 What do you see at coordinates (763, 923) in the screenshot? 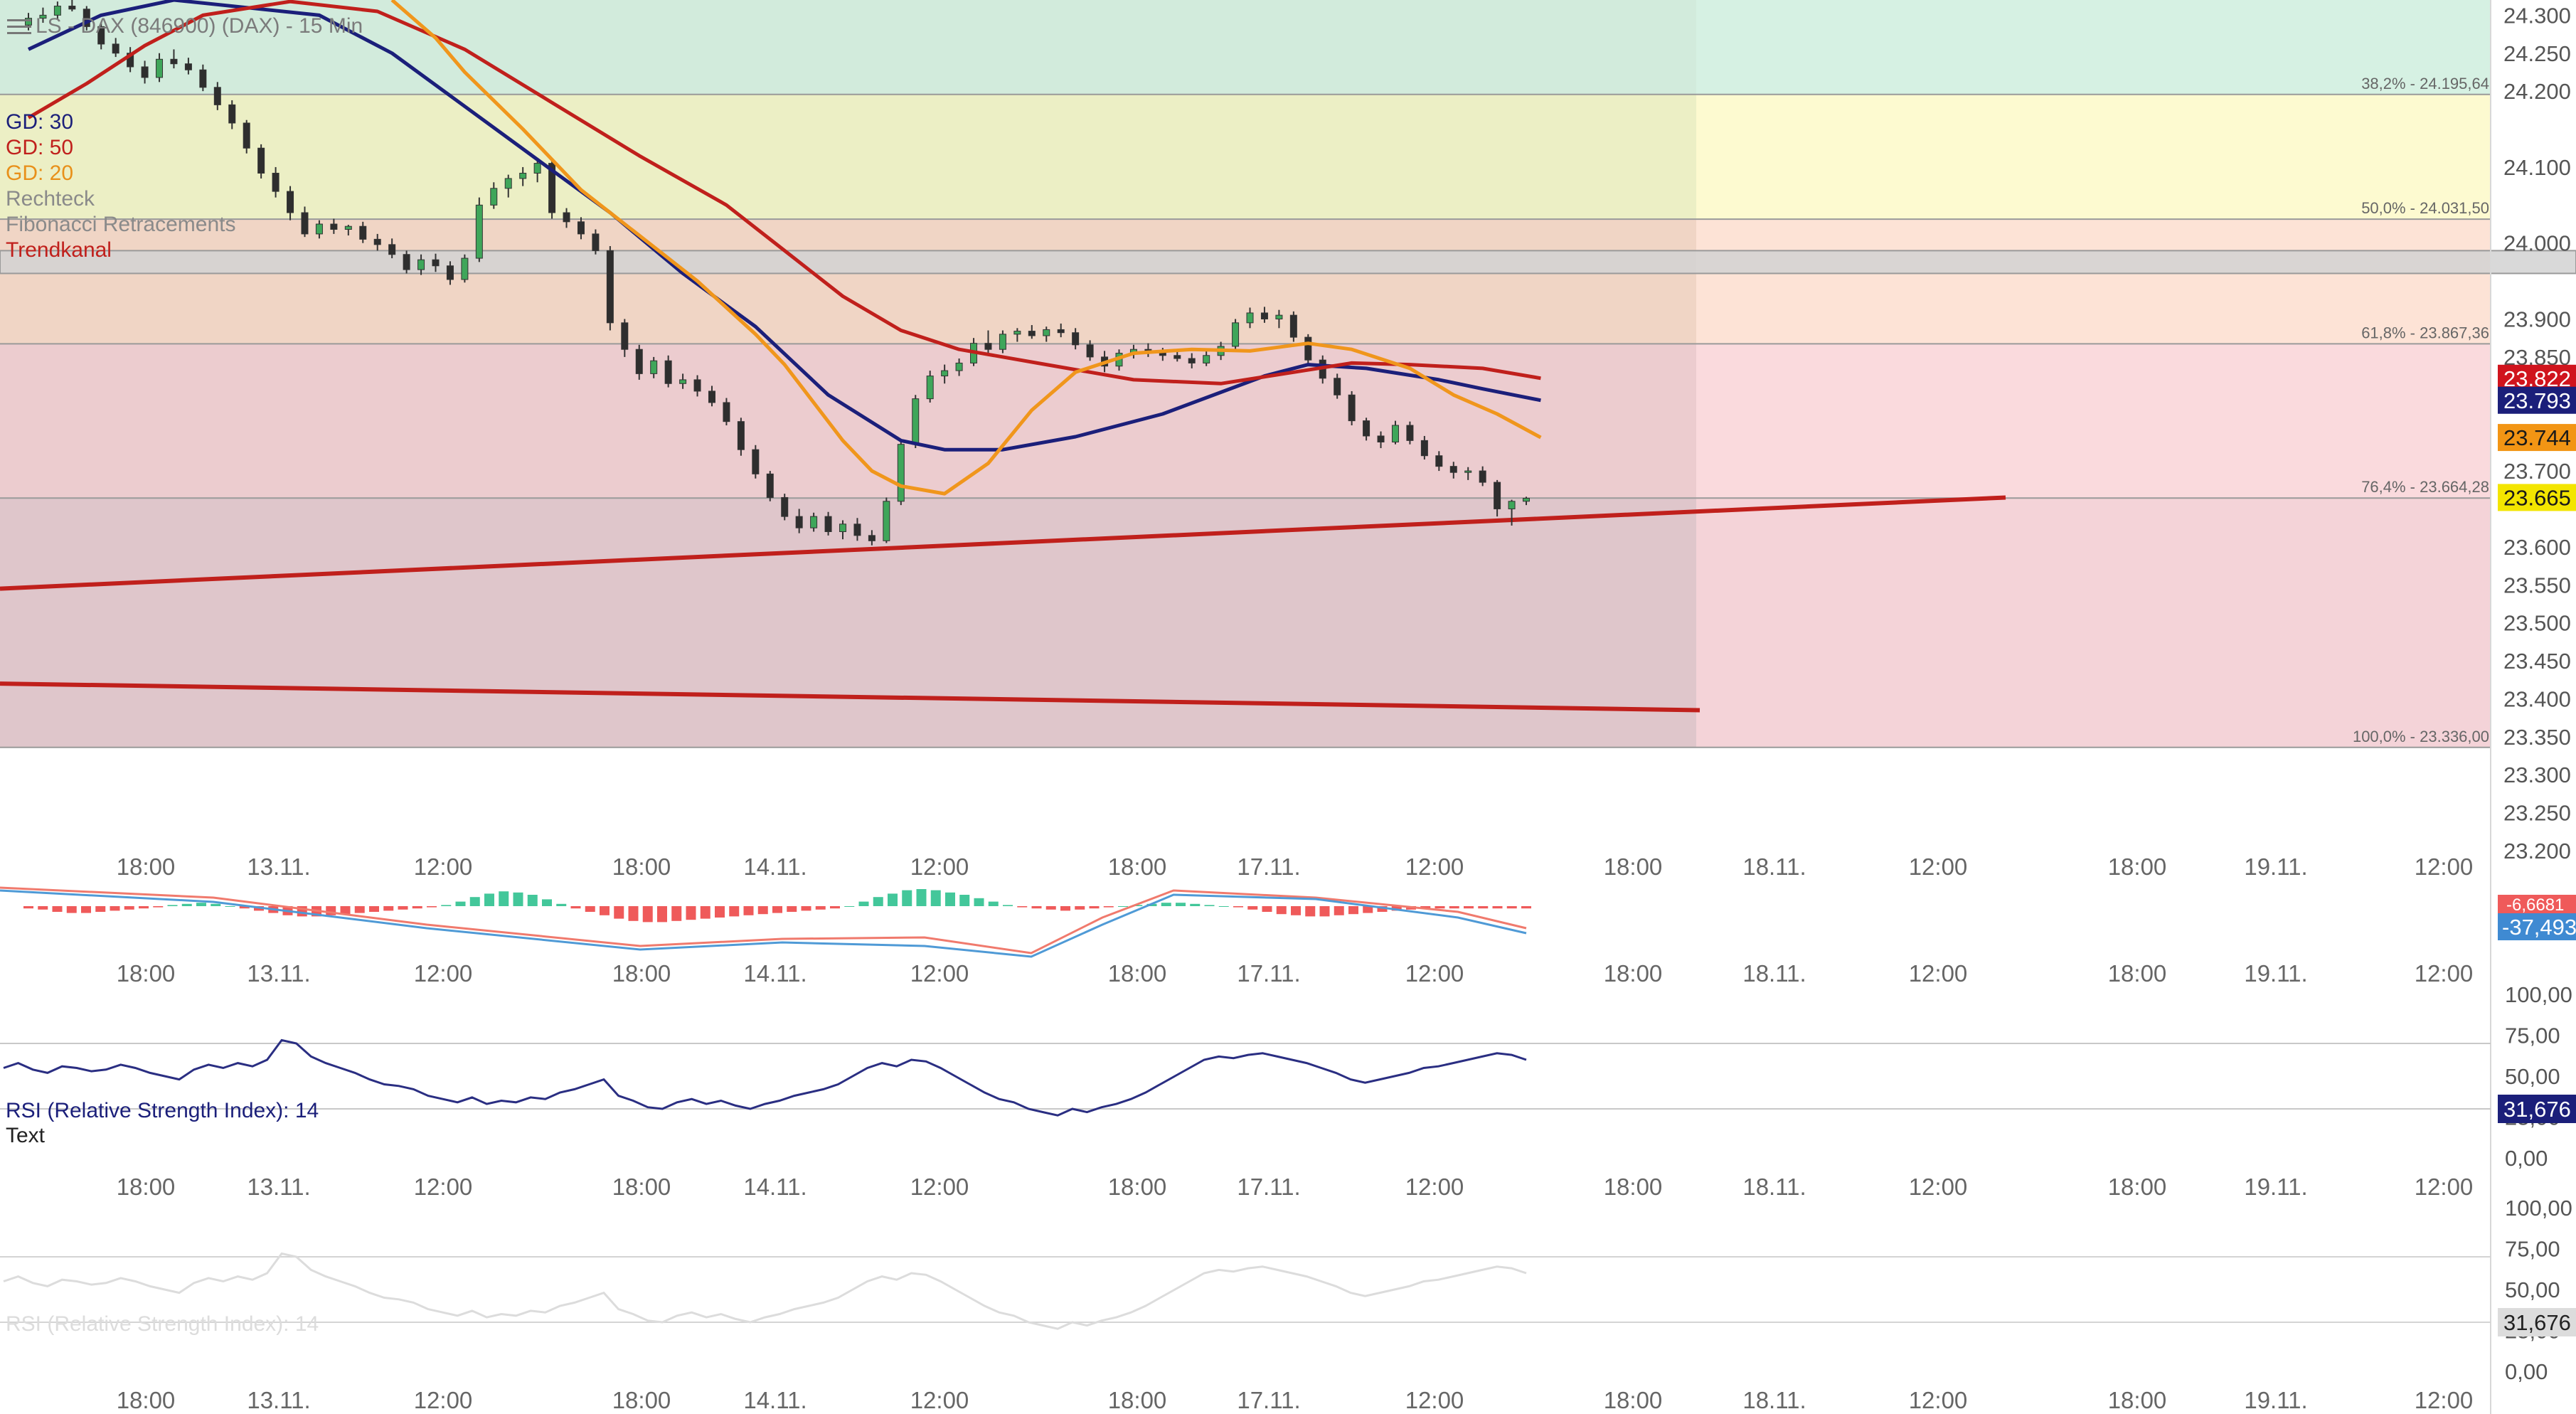
I see `macd-signal-line` at bounding box center [763, 923].